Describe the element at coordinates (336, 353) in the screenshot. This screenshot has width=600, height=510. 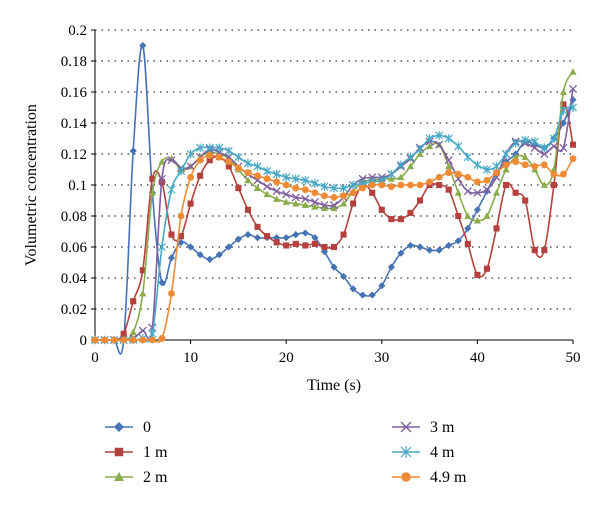
I see `x-tick-labels: 0 10 20 30 40 50` at that location.